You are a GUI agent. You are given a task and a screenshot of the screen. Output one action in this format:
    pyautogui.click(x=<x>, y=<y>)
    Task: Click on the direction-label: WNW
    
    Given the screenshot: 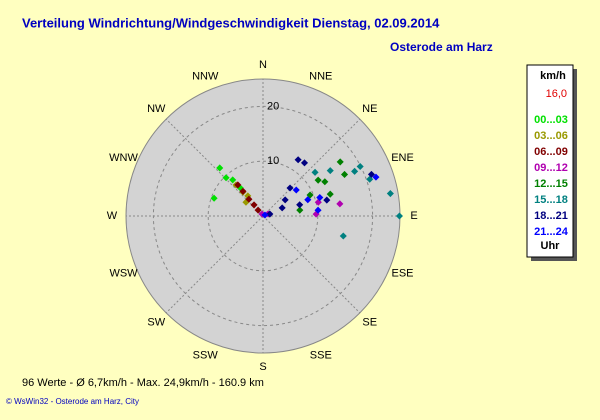 What is the action you would take?
    pyautogui.click(x=123, y=158)
    